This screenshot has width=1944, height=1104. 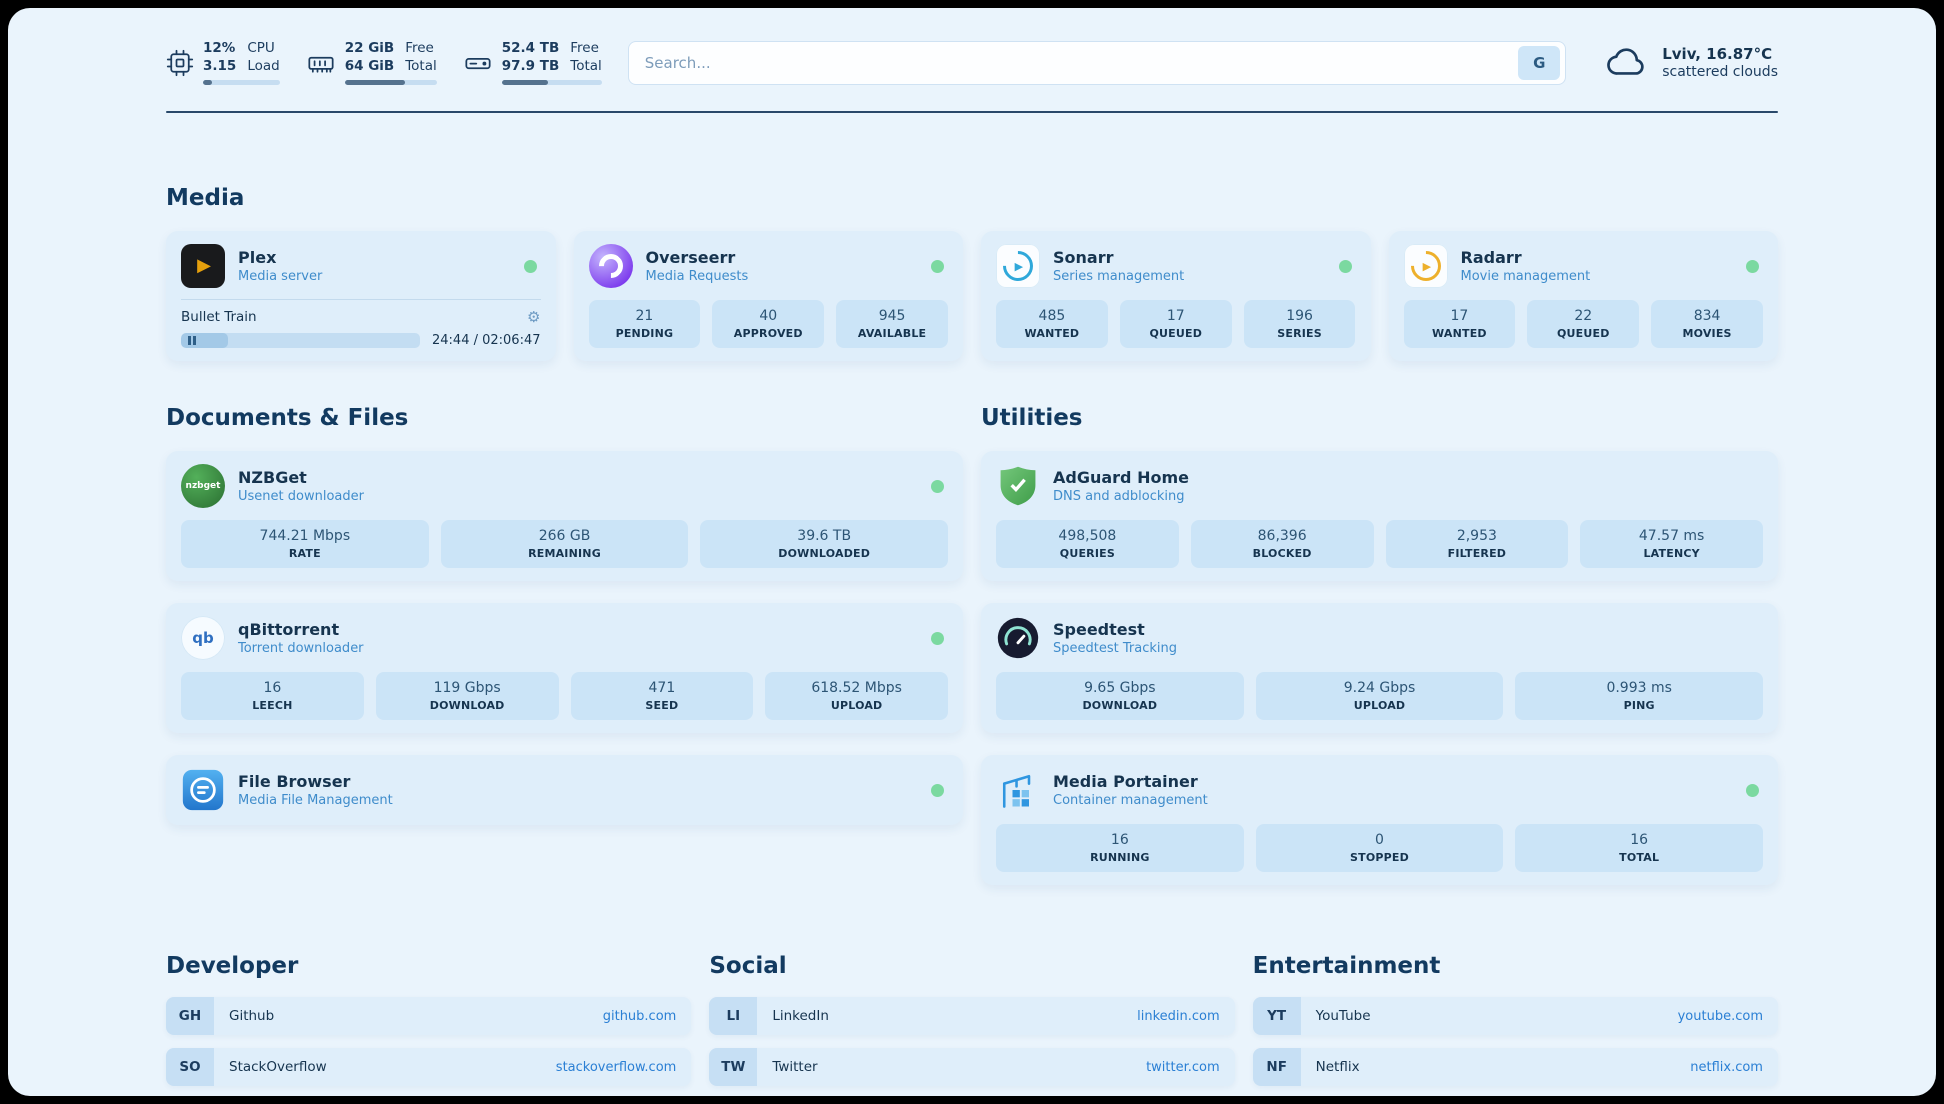 I want to click on disk-monitor: 52.4 TB 97.9 TB Free Total, so click(x=532, y=63).